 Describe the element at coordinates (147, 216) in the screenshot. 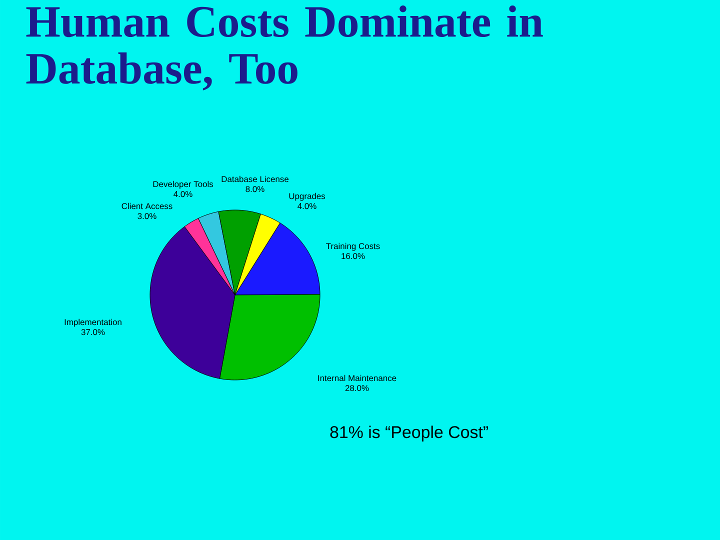

I see `data-label: 3.0%` at that location.